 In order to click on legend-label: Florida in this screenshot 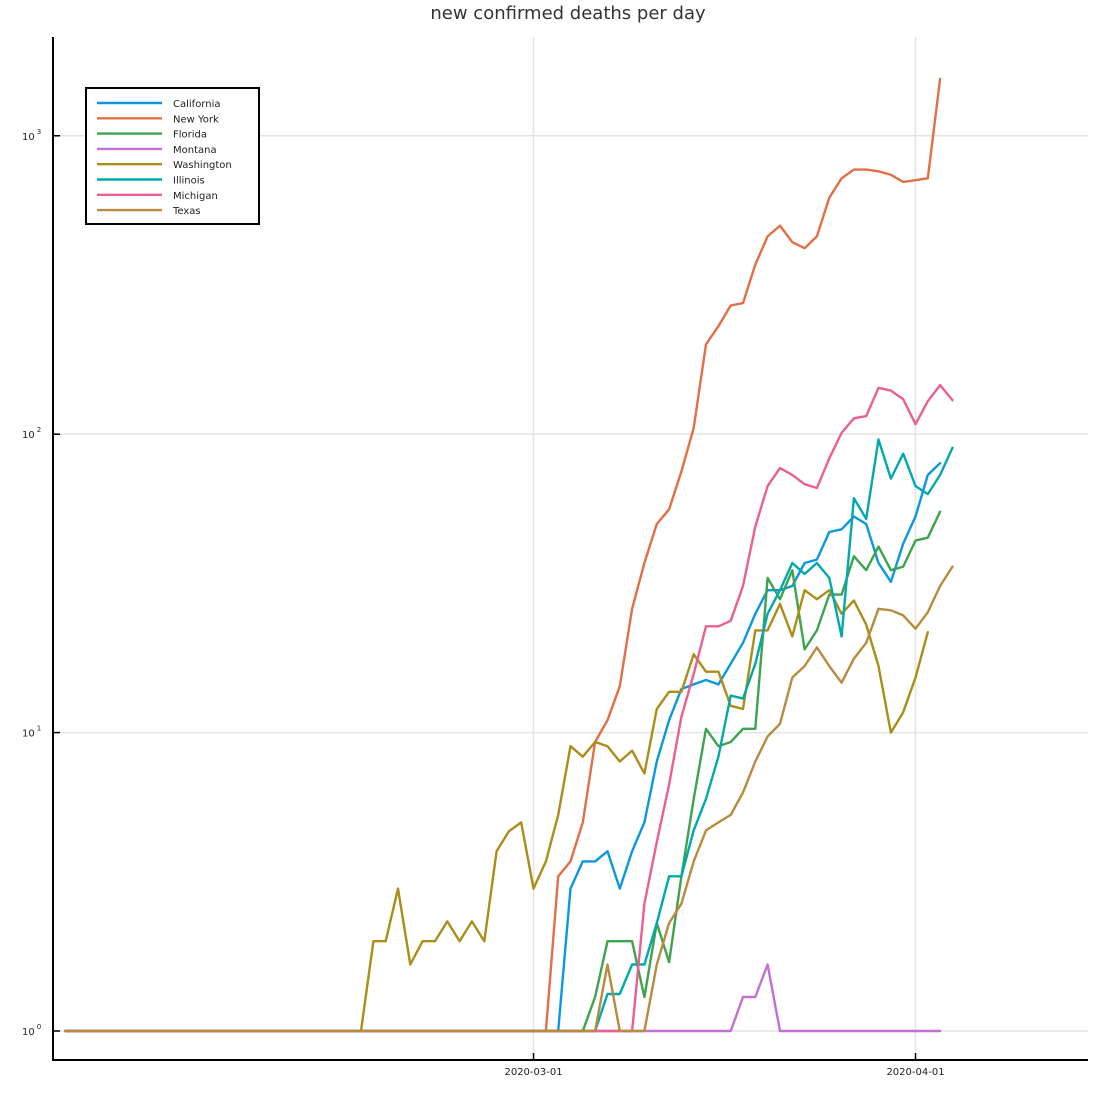, I will do `click(190, 135)`.